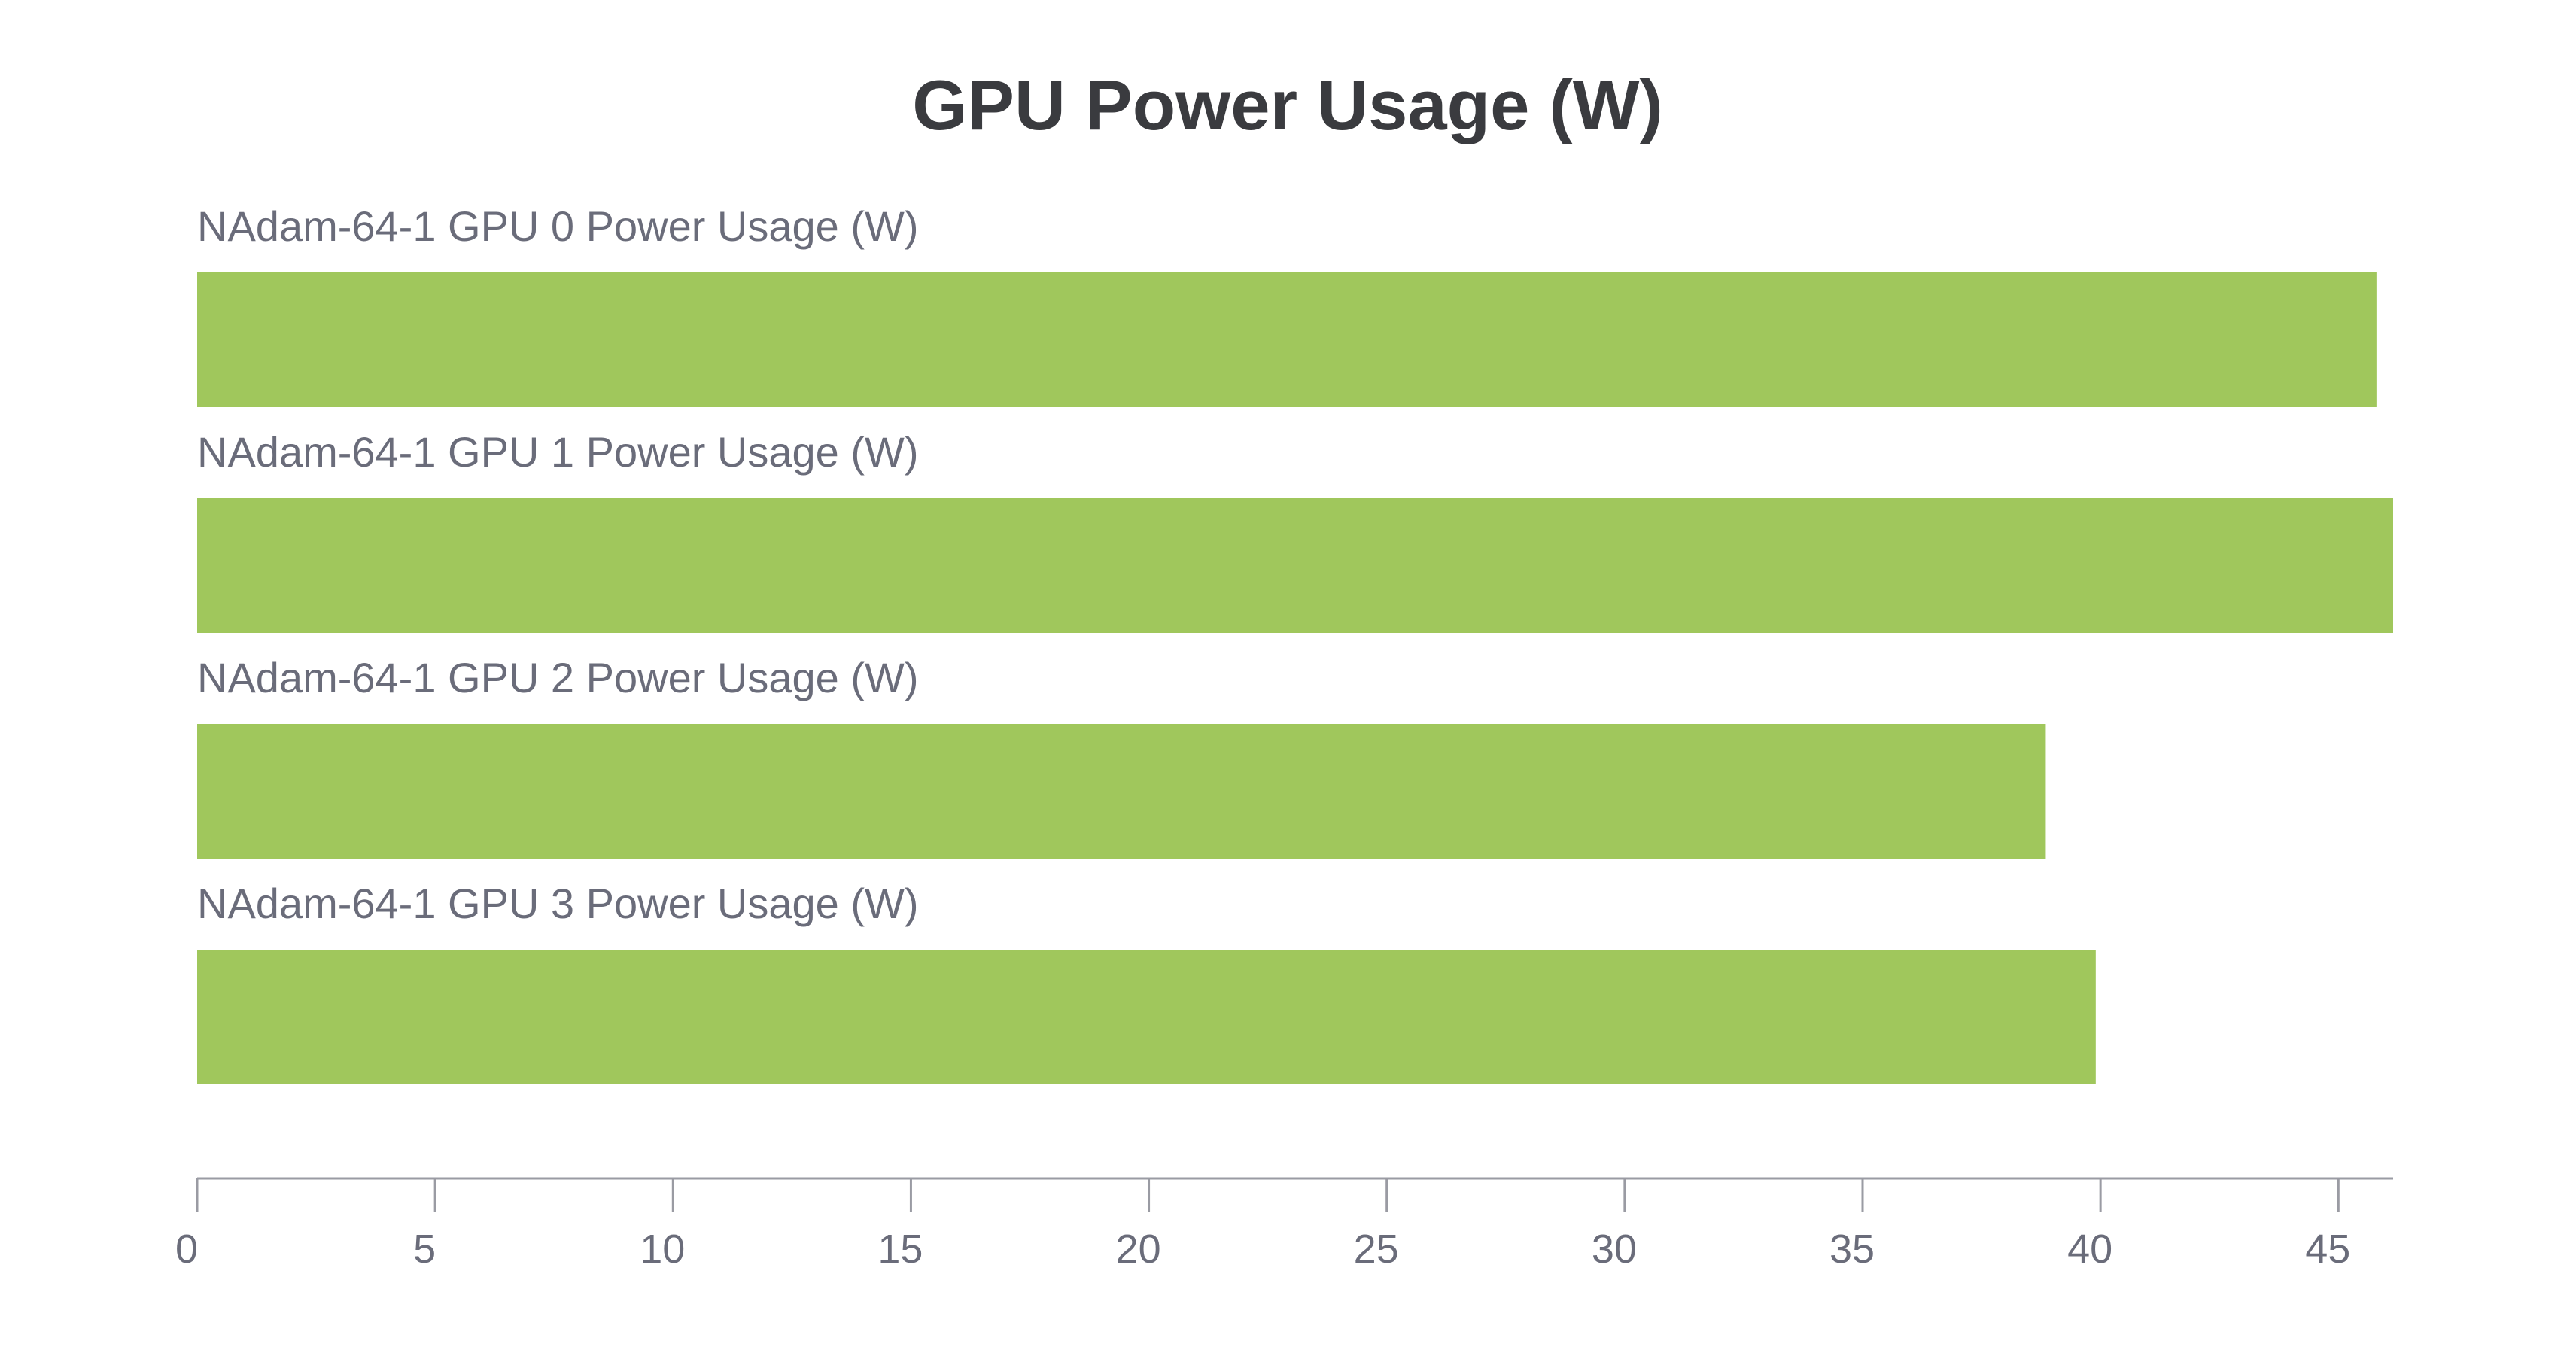 The height and width of the screenshot is (1353, 2576). What do you see at coordinates (1284, 1224) in the screenshot?
I see `x-axis: 0 5 10 15 20 25 30 35 40 45` at bounding box center [1284, 1224].